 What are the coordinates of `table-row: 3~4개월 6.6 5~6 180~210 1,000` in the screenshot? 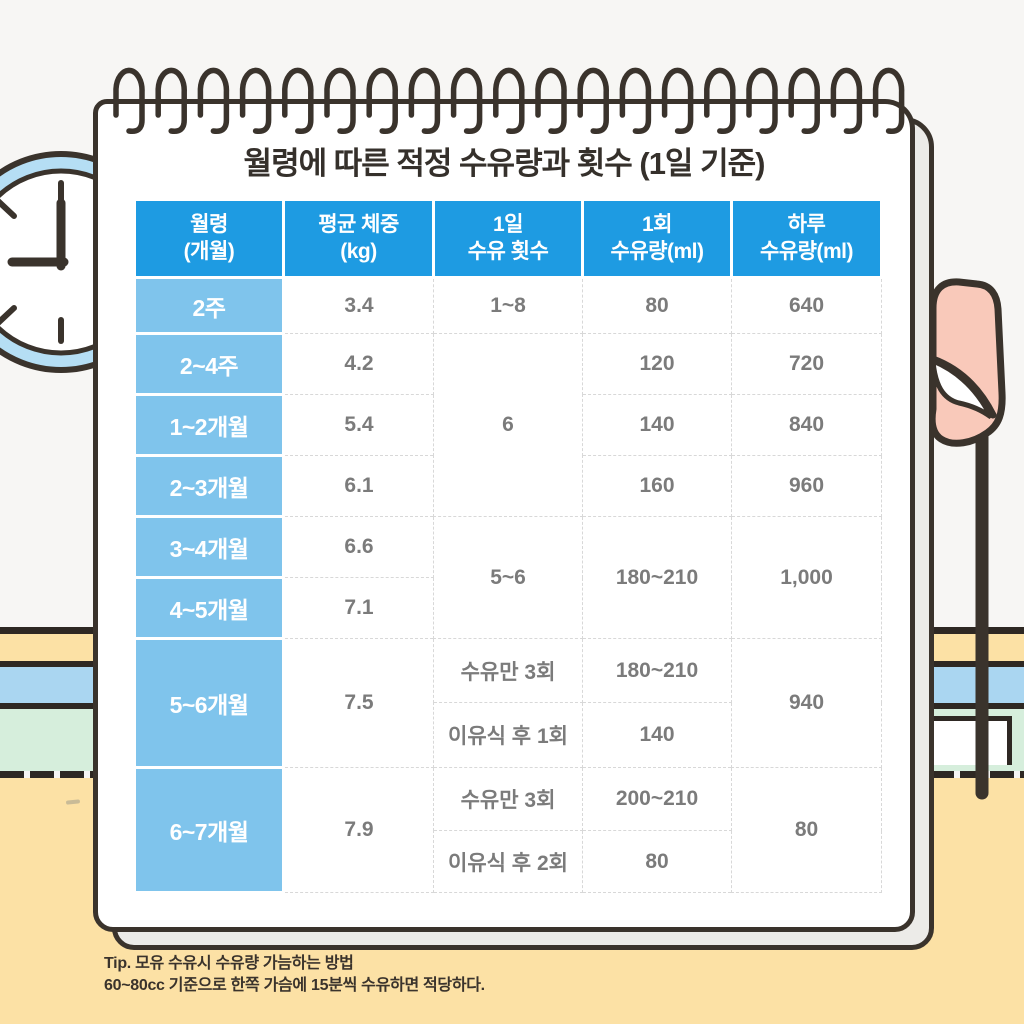 It's located at (507, 577).